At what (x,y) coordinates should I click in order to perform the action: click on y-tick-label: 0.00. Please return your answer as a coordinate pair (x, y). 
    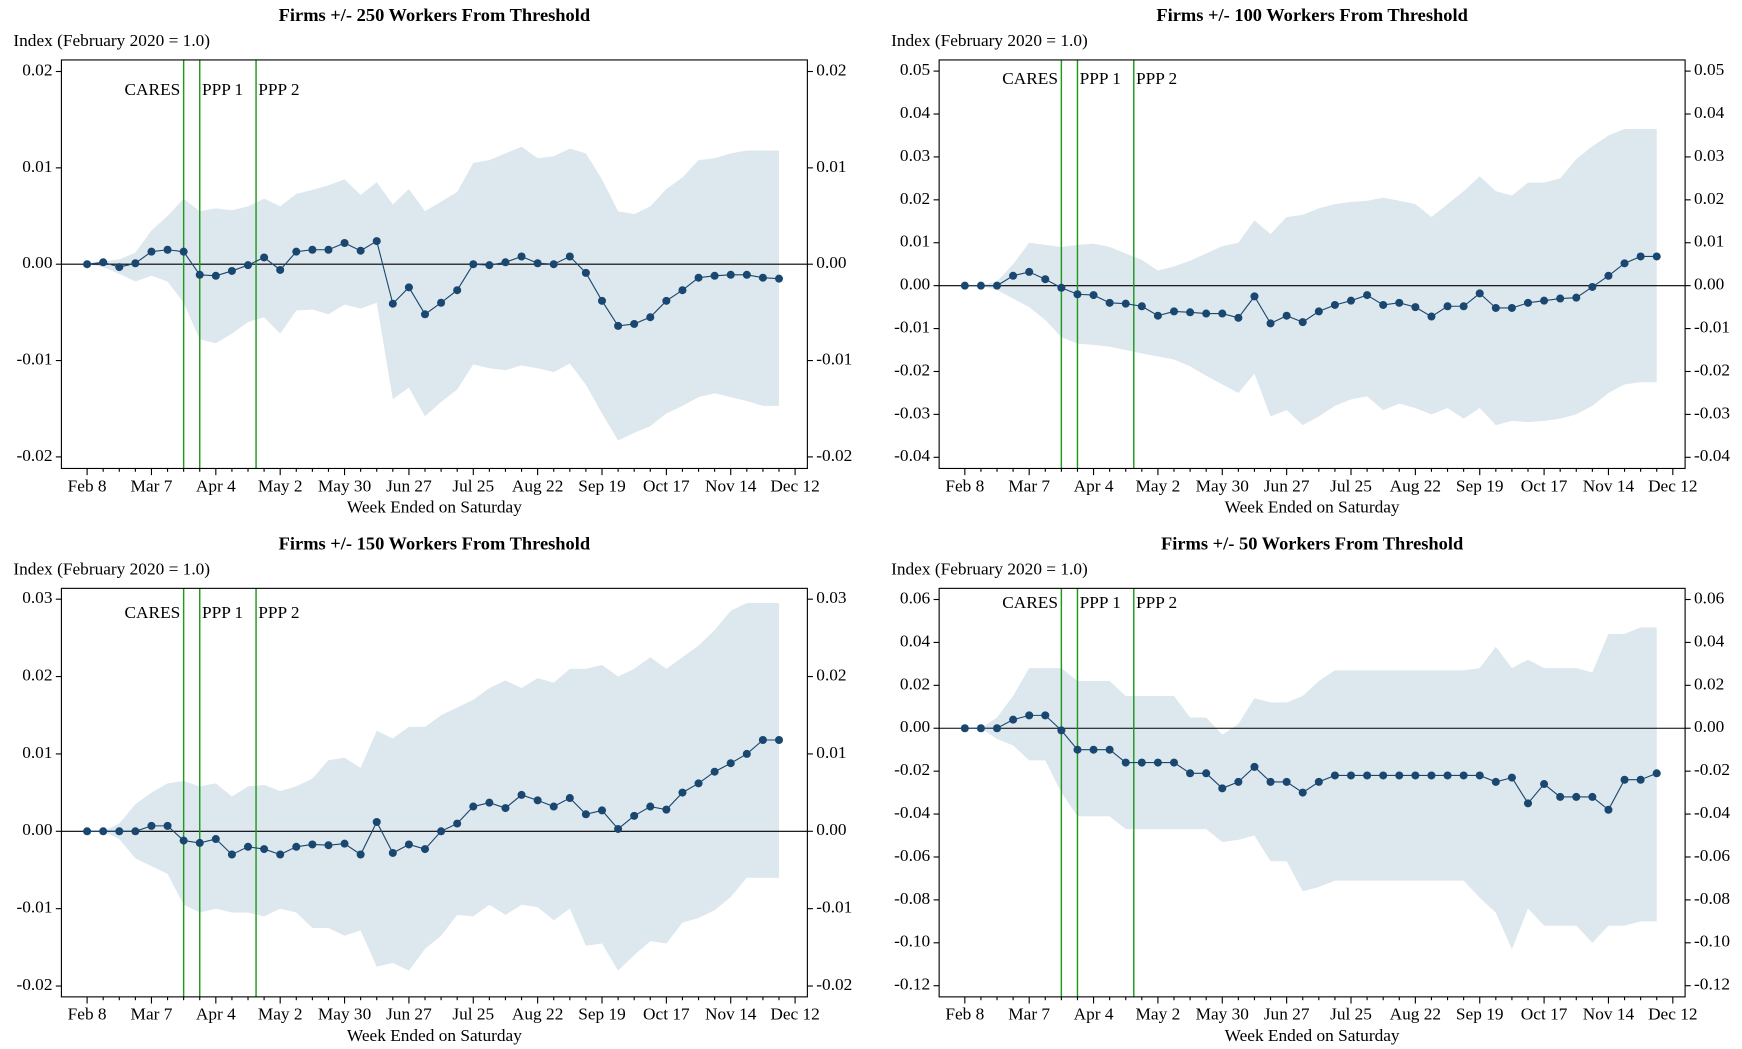
    Looking at the image, I should click on (37, 829).